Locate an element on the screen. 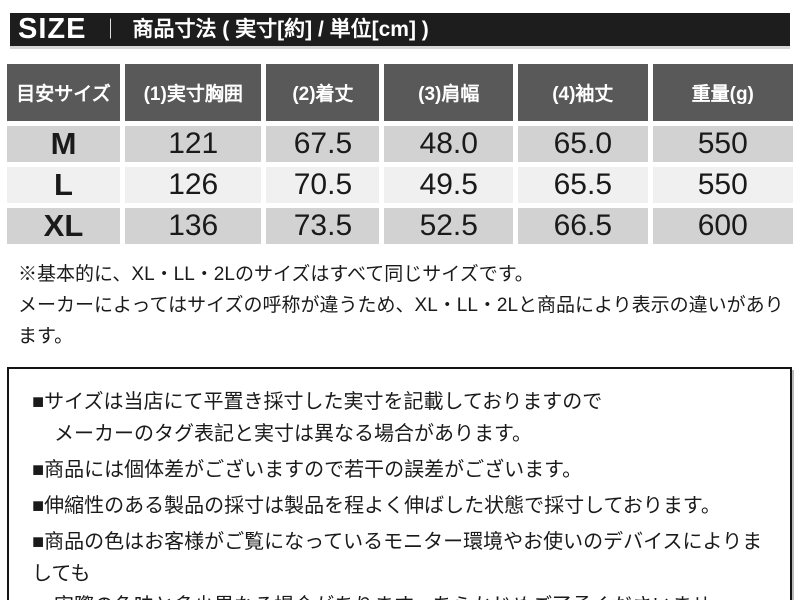  chest-cell: 136 is located at coordinates (193, 226).